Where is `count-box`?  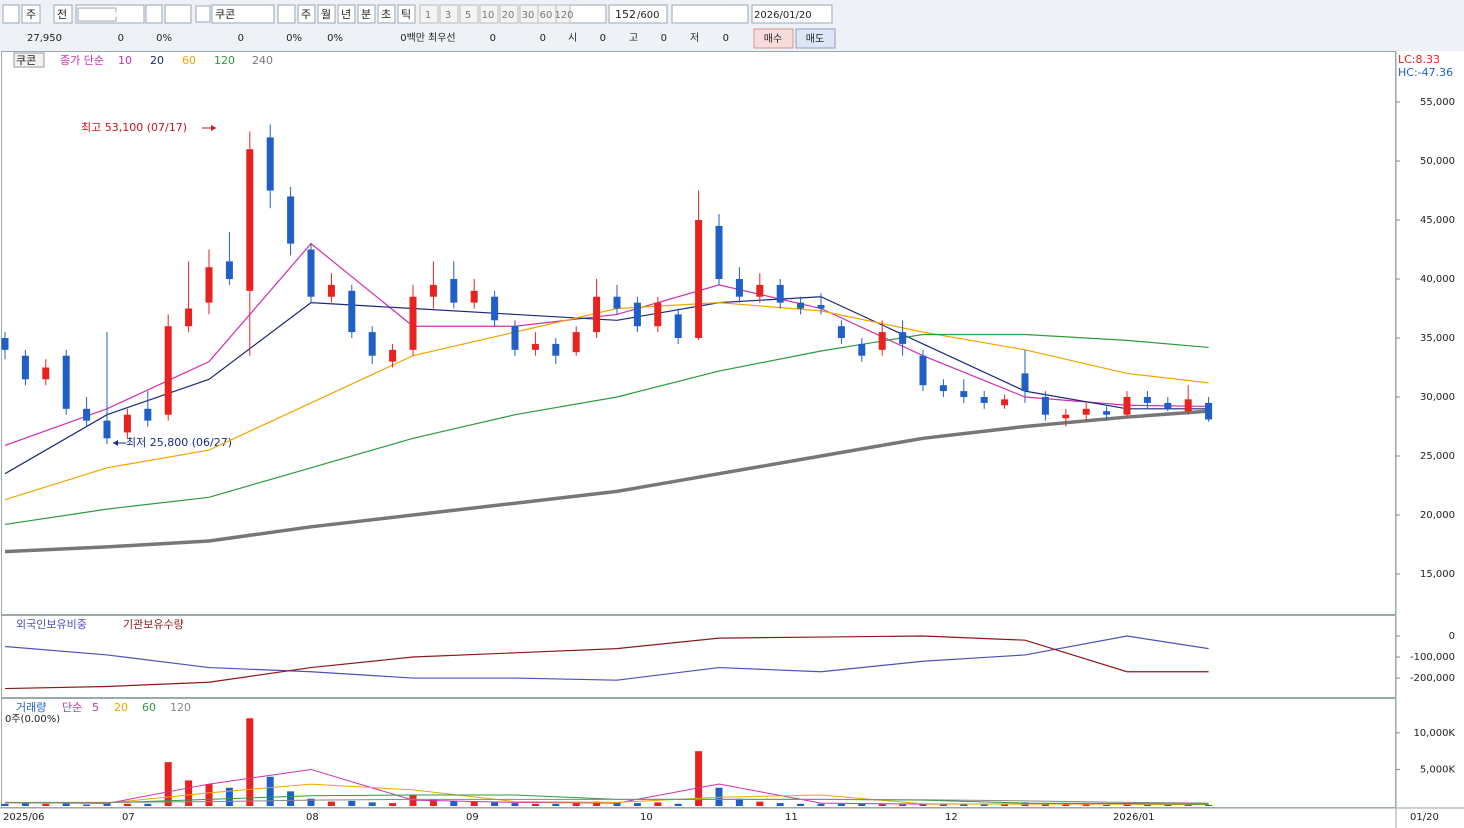
count-box is located at coordinates (638, 14).